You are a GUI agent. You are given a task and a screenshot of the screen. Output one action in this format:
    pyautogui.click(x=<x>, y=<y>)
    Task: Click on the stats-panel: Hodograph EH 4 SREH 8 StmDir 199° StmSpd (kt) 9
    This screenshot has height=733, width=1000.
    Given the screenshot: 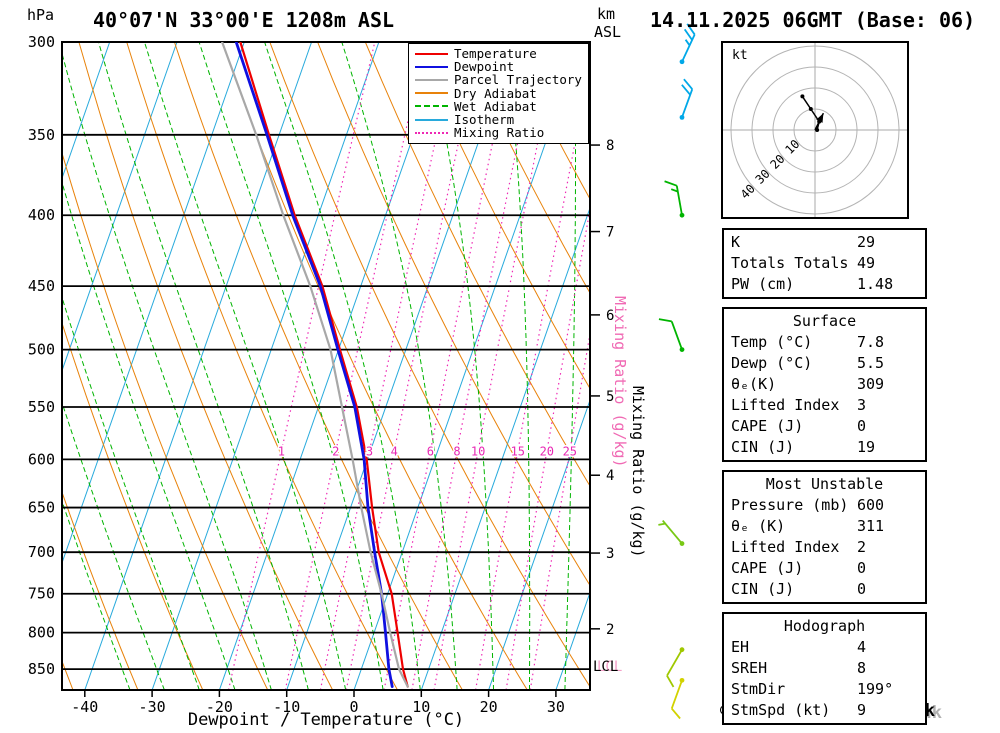 What is the action you would take?
    pyautogui.click(x=824, y=668)
    